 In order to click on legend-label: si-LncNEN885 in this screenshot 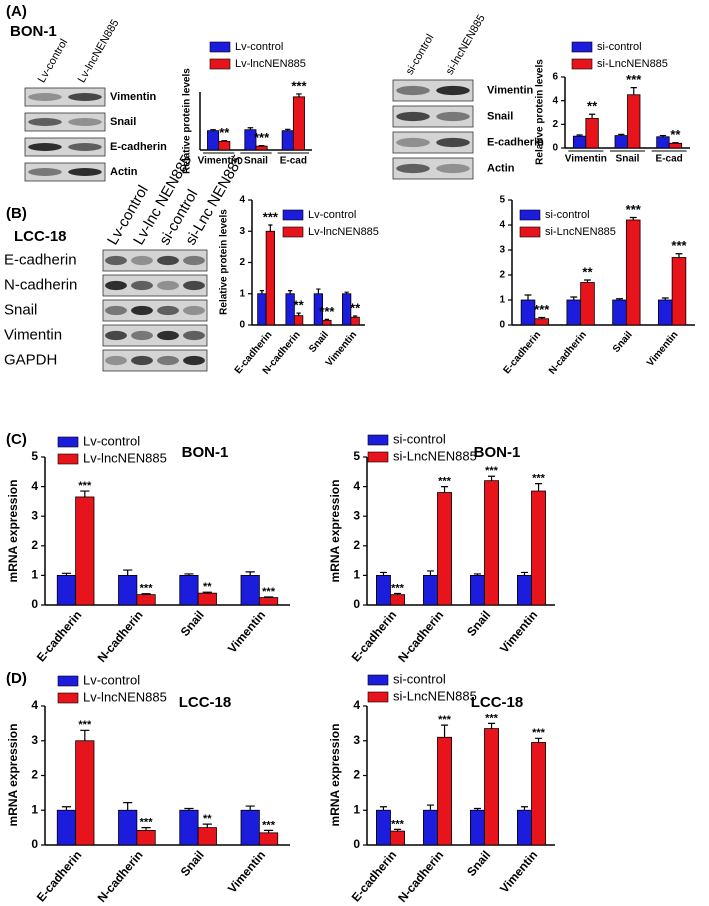, I will do `click(580, 232)`.